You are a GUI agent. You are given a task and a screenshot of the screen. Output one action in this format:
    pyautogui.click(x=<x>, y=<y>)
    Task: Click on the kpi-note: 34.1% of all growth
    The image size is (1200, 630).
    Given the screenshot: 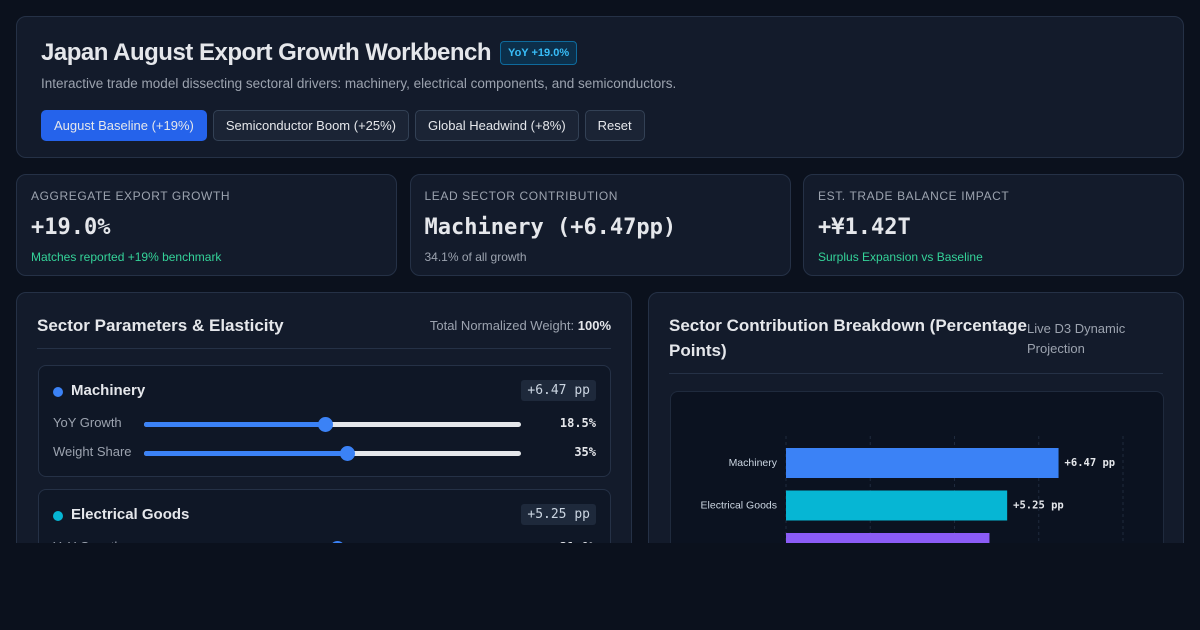 What is the action you would take?
    pyautogui.click(x=475, y=257)
    